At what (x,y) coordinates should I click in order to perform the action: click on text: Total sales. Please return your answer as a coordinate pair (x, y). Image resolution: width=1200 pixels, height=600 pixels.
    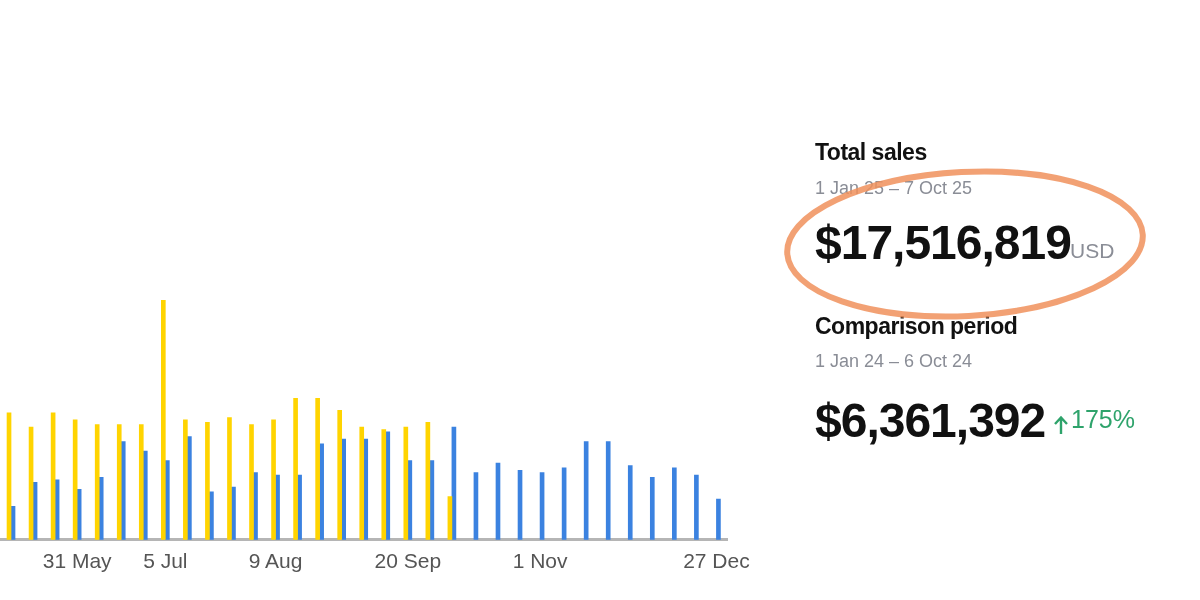
    Looking at the image, I should click on (871, 152).